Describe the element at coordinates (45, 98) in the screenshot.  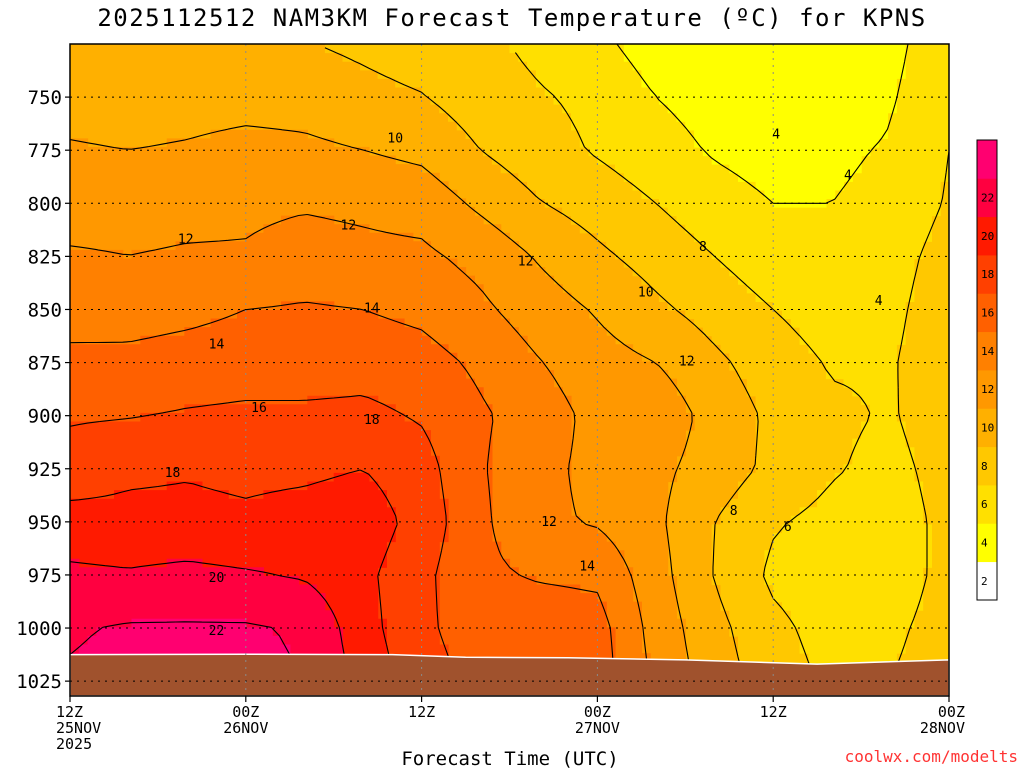
I see `y-tick-label: 750` at that location.